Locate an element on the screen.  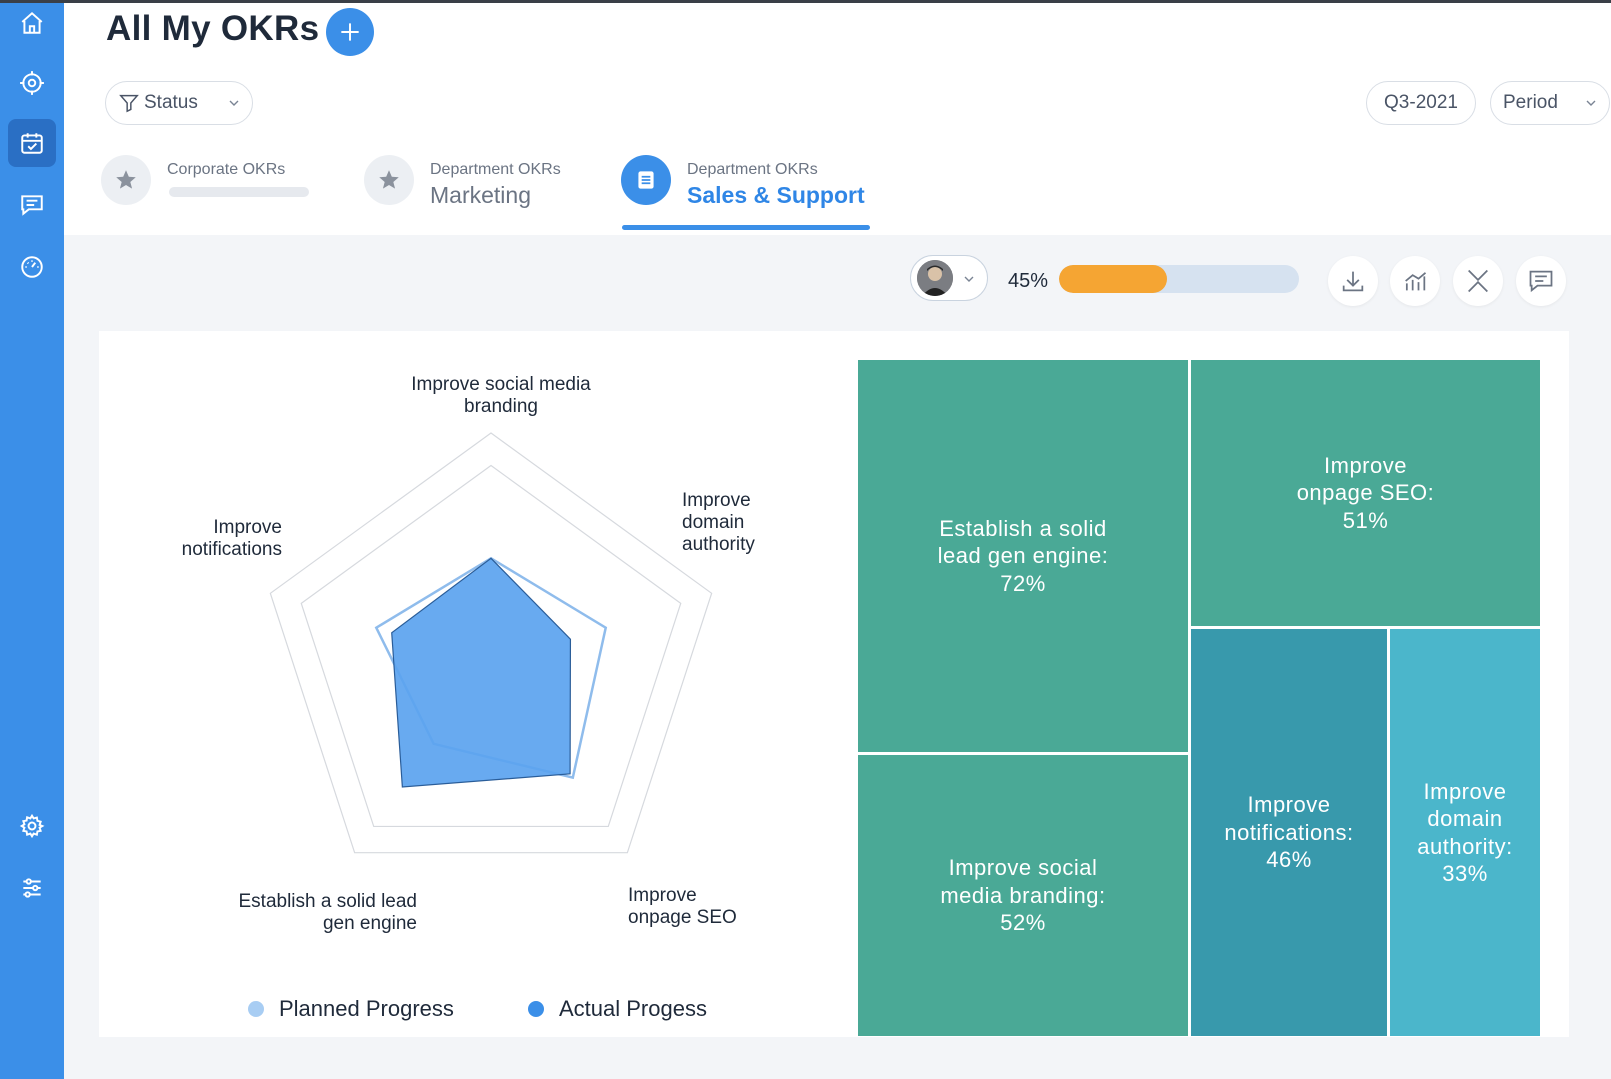
tab-loading-placeholder is located at coordinates (239, 192).